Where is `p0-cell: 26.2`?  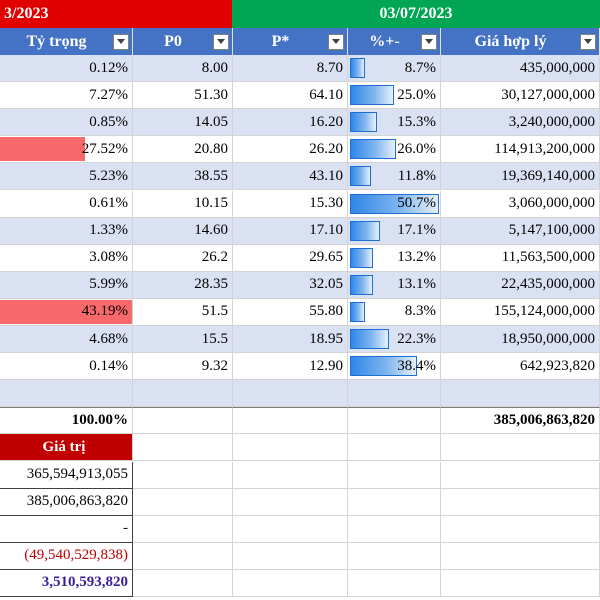 p0-cell: 26.2 is located at coordinates (183, 258).